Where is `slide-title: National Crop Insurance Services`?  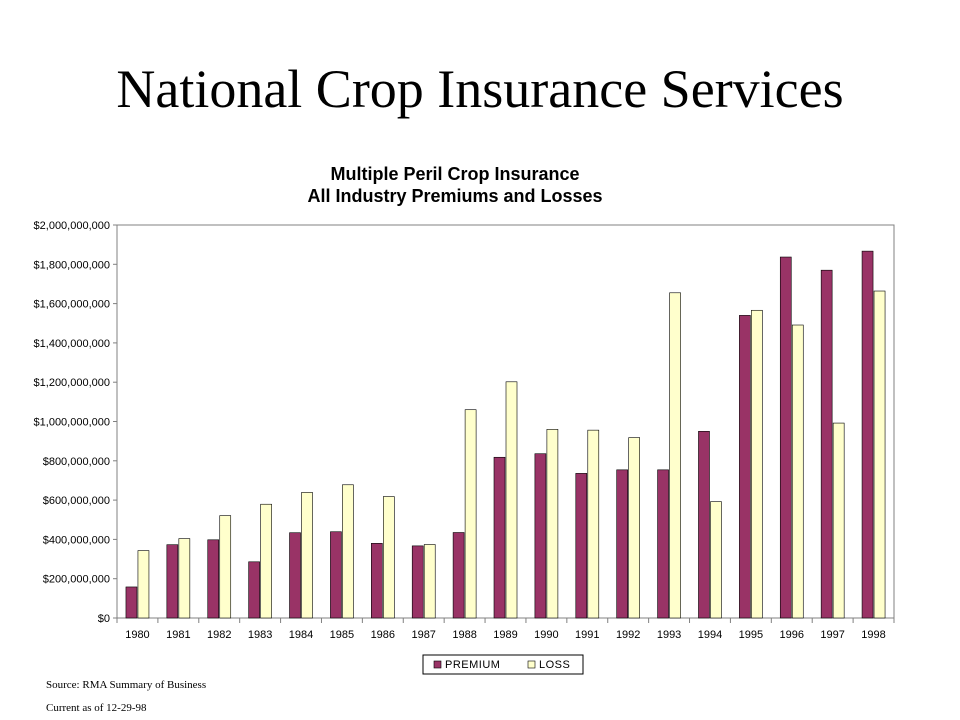 slide-title: National Crop Insurance Services is located at coordinates (480, 89).